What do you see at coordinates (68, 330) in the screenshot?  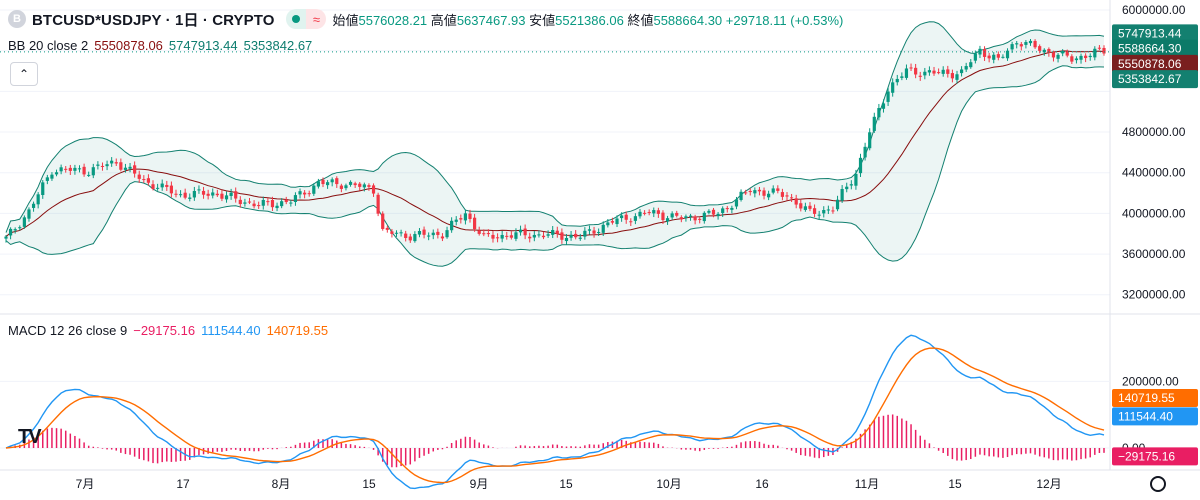 I see `macd-legend-name: MACD 12 26 close 9` at bounding box center [68, 330].